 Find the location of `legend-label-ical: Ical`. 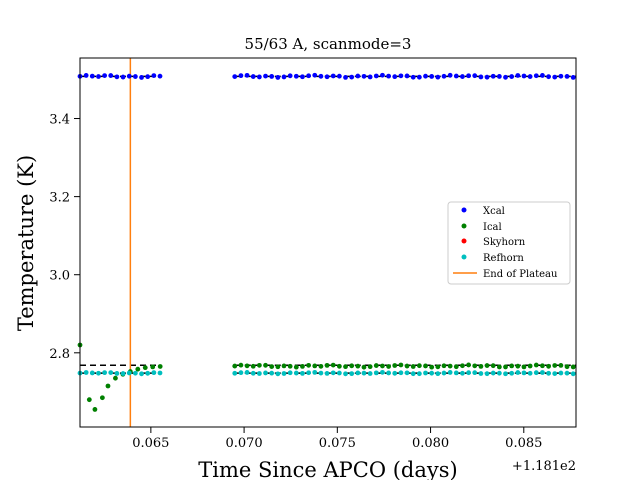

legend-label-ical: Ical is located at coordinates (492, 227).